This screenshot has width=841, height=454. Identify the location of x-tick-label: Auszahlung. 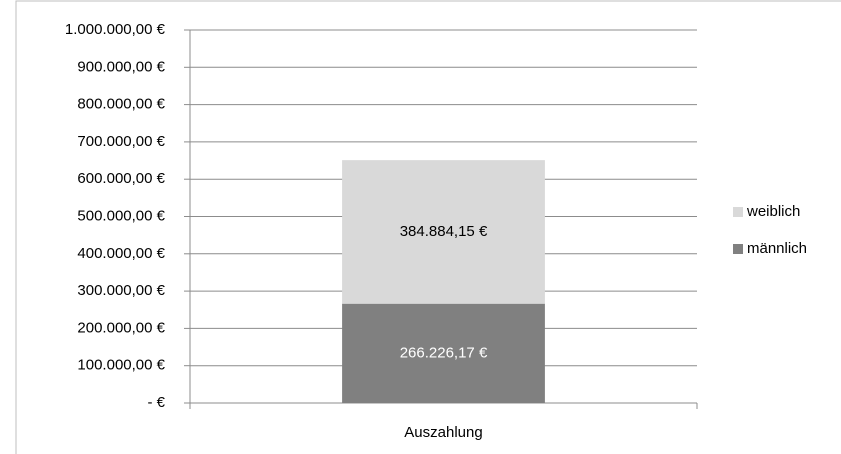
(443, 432).